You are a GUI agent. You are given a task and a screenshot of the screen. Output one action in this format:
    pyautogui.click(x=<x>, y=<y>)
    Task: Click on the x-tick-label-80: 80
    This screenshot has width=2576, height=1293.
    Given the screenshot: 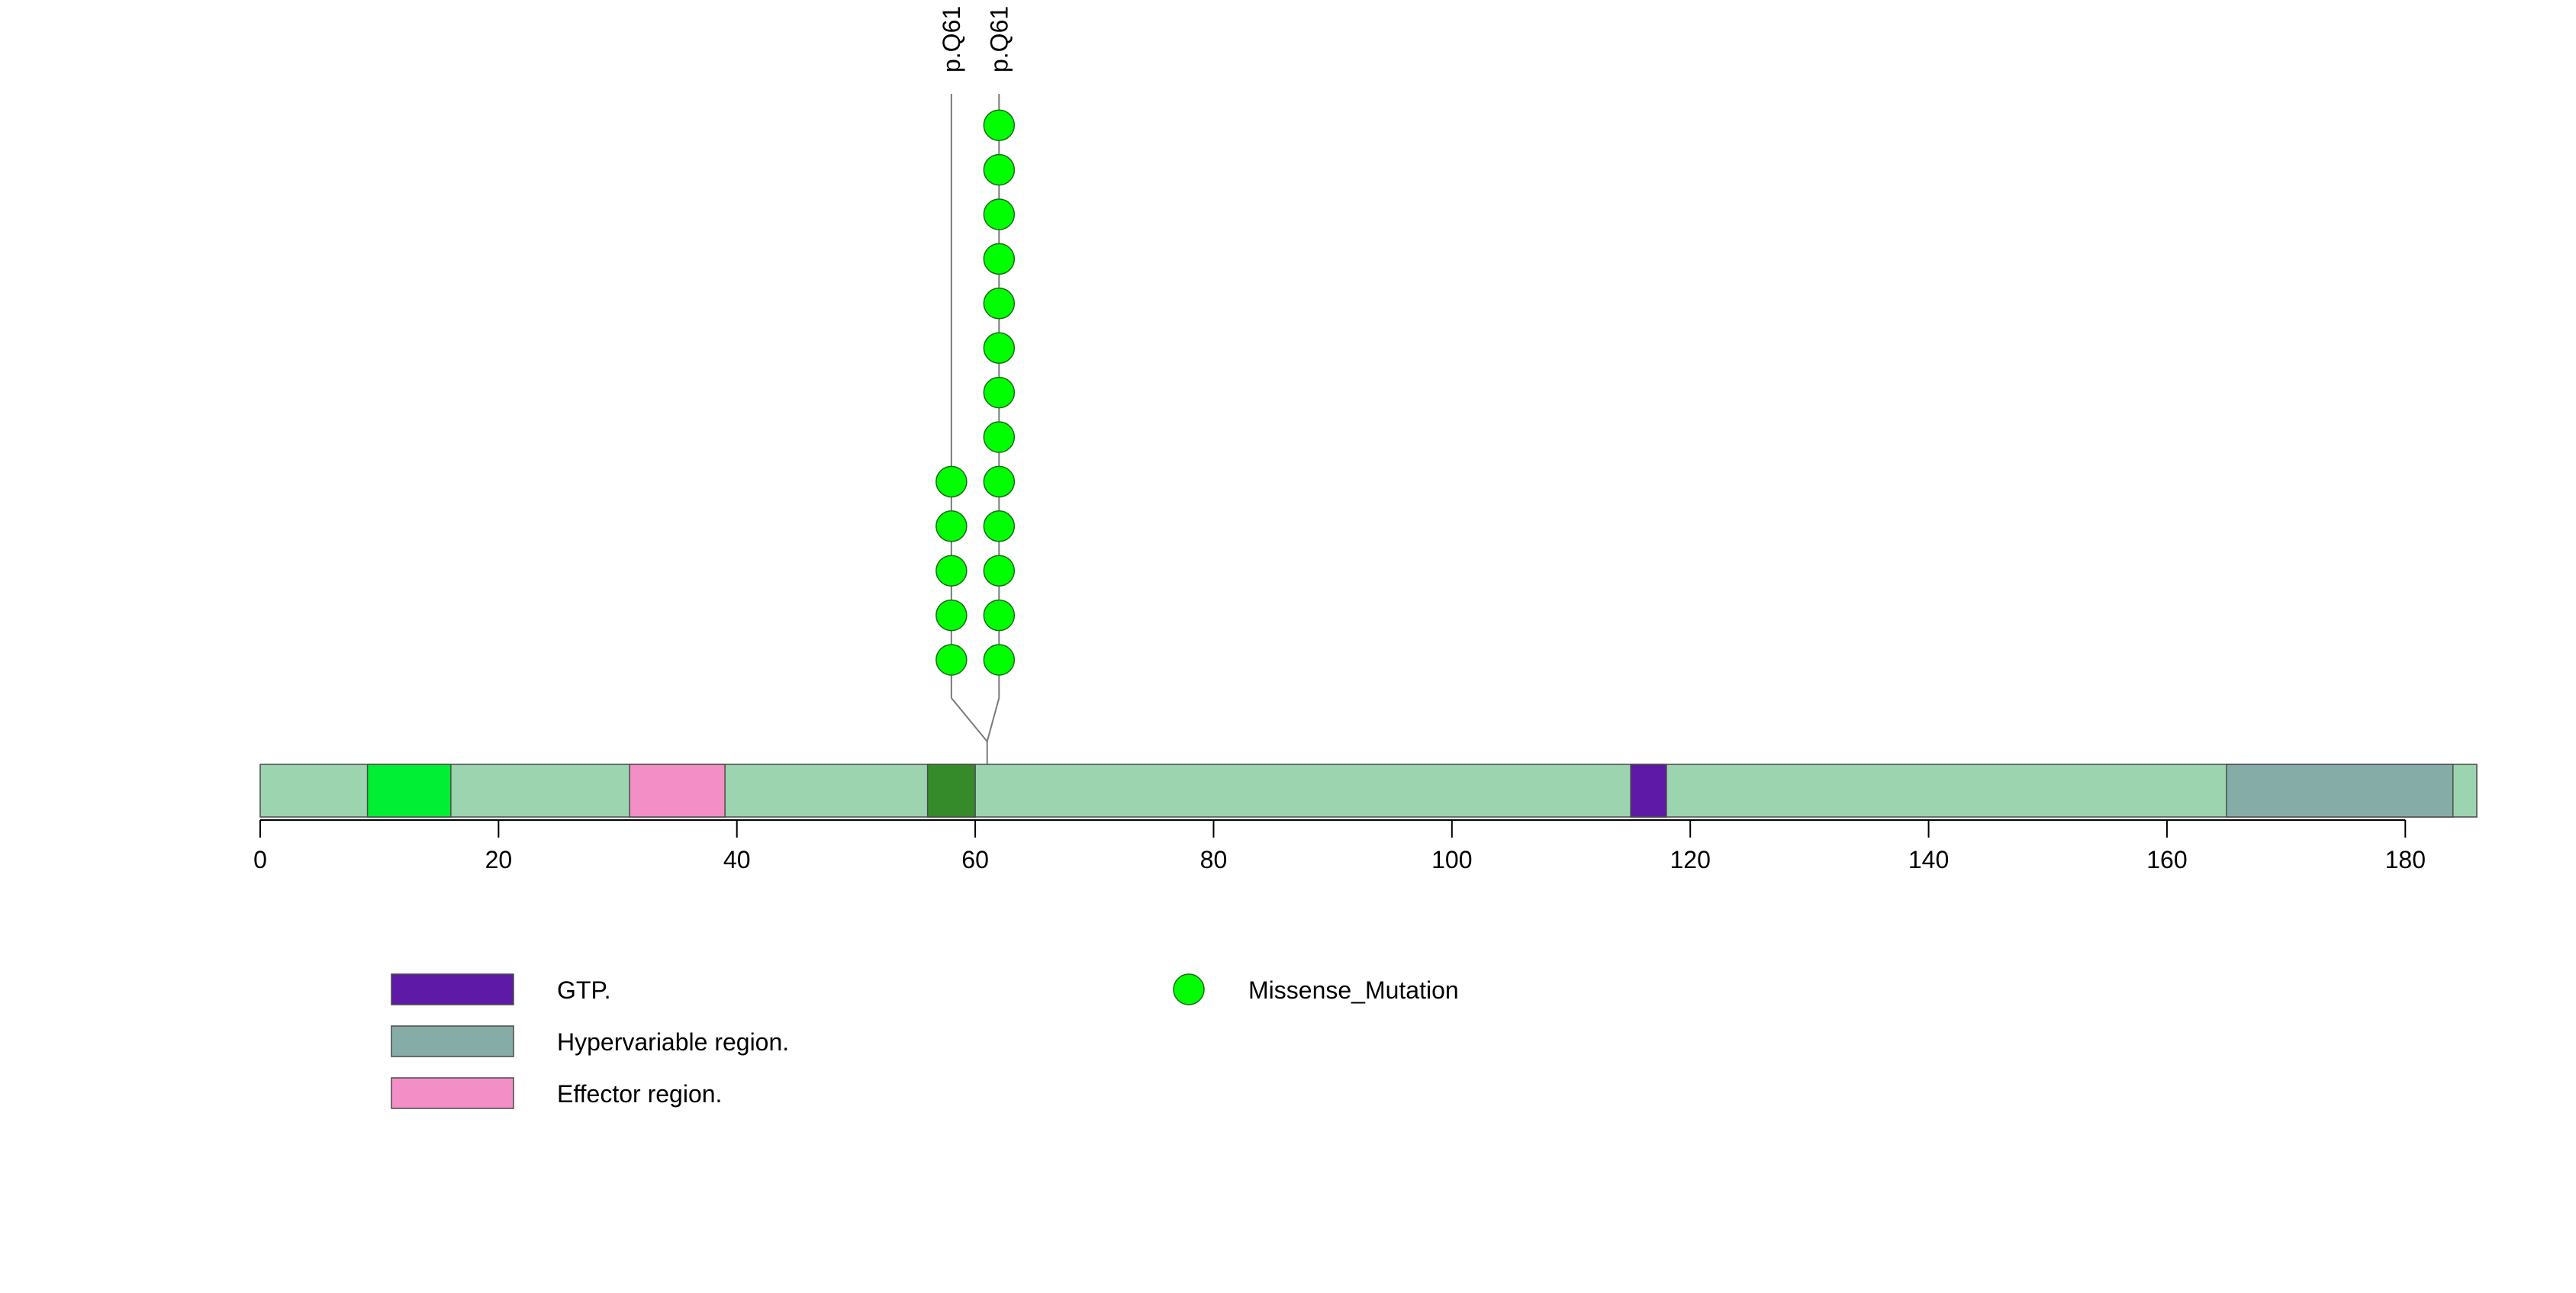 What is the action you would take?
    pyautogui.click(x=1214, y=859)
    